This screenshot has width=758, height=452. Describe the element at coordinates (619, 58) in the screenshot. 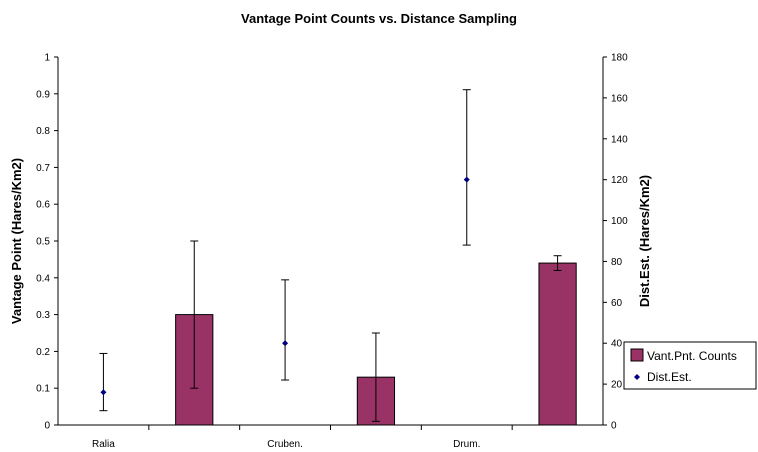

I see `right-tick-label: 180` at that location.